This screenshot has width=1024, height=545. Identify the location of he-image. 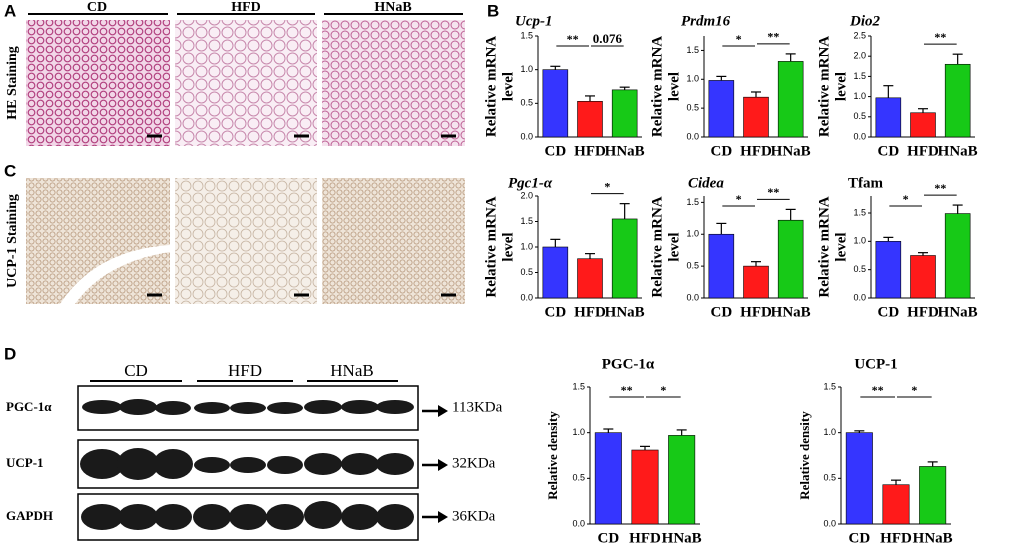
(98, 83).